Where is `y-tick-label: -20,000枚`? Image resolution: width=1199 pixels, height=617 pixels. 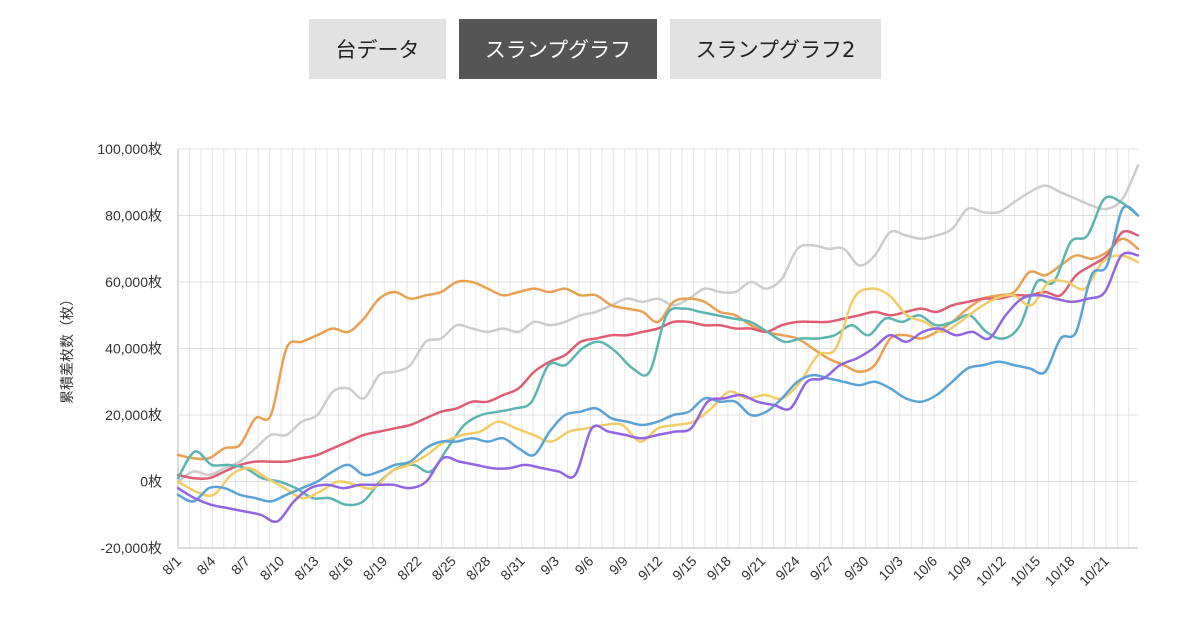
y-tick-label: -20,000枚 is located at coordinates (131, 548).